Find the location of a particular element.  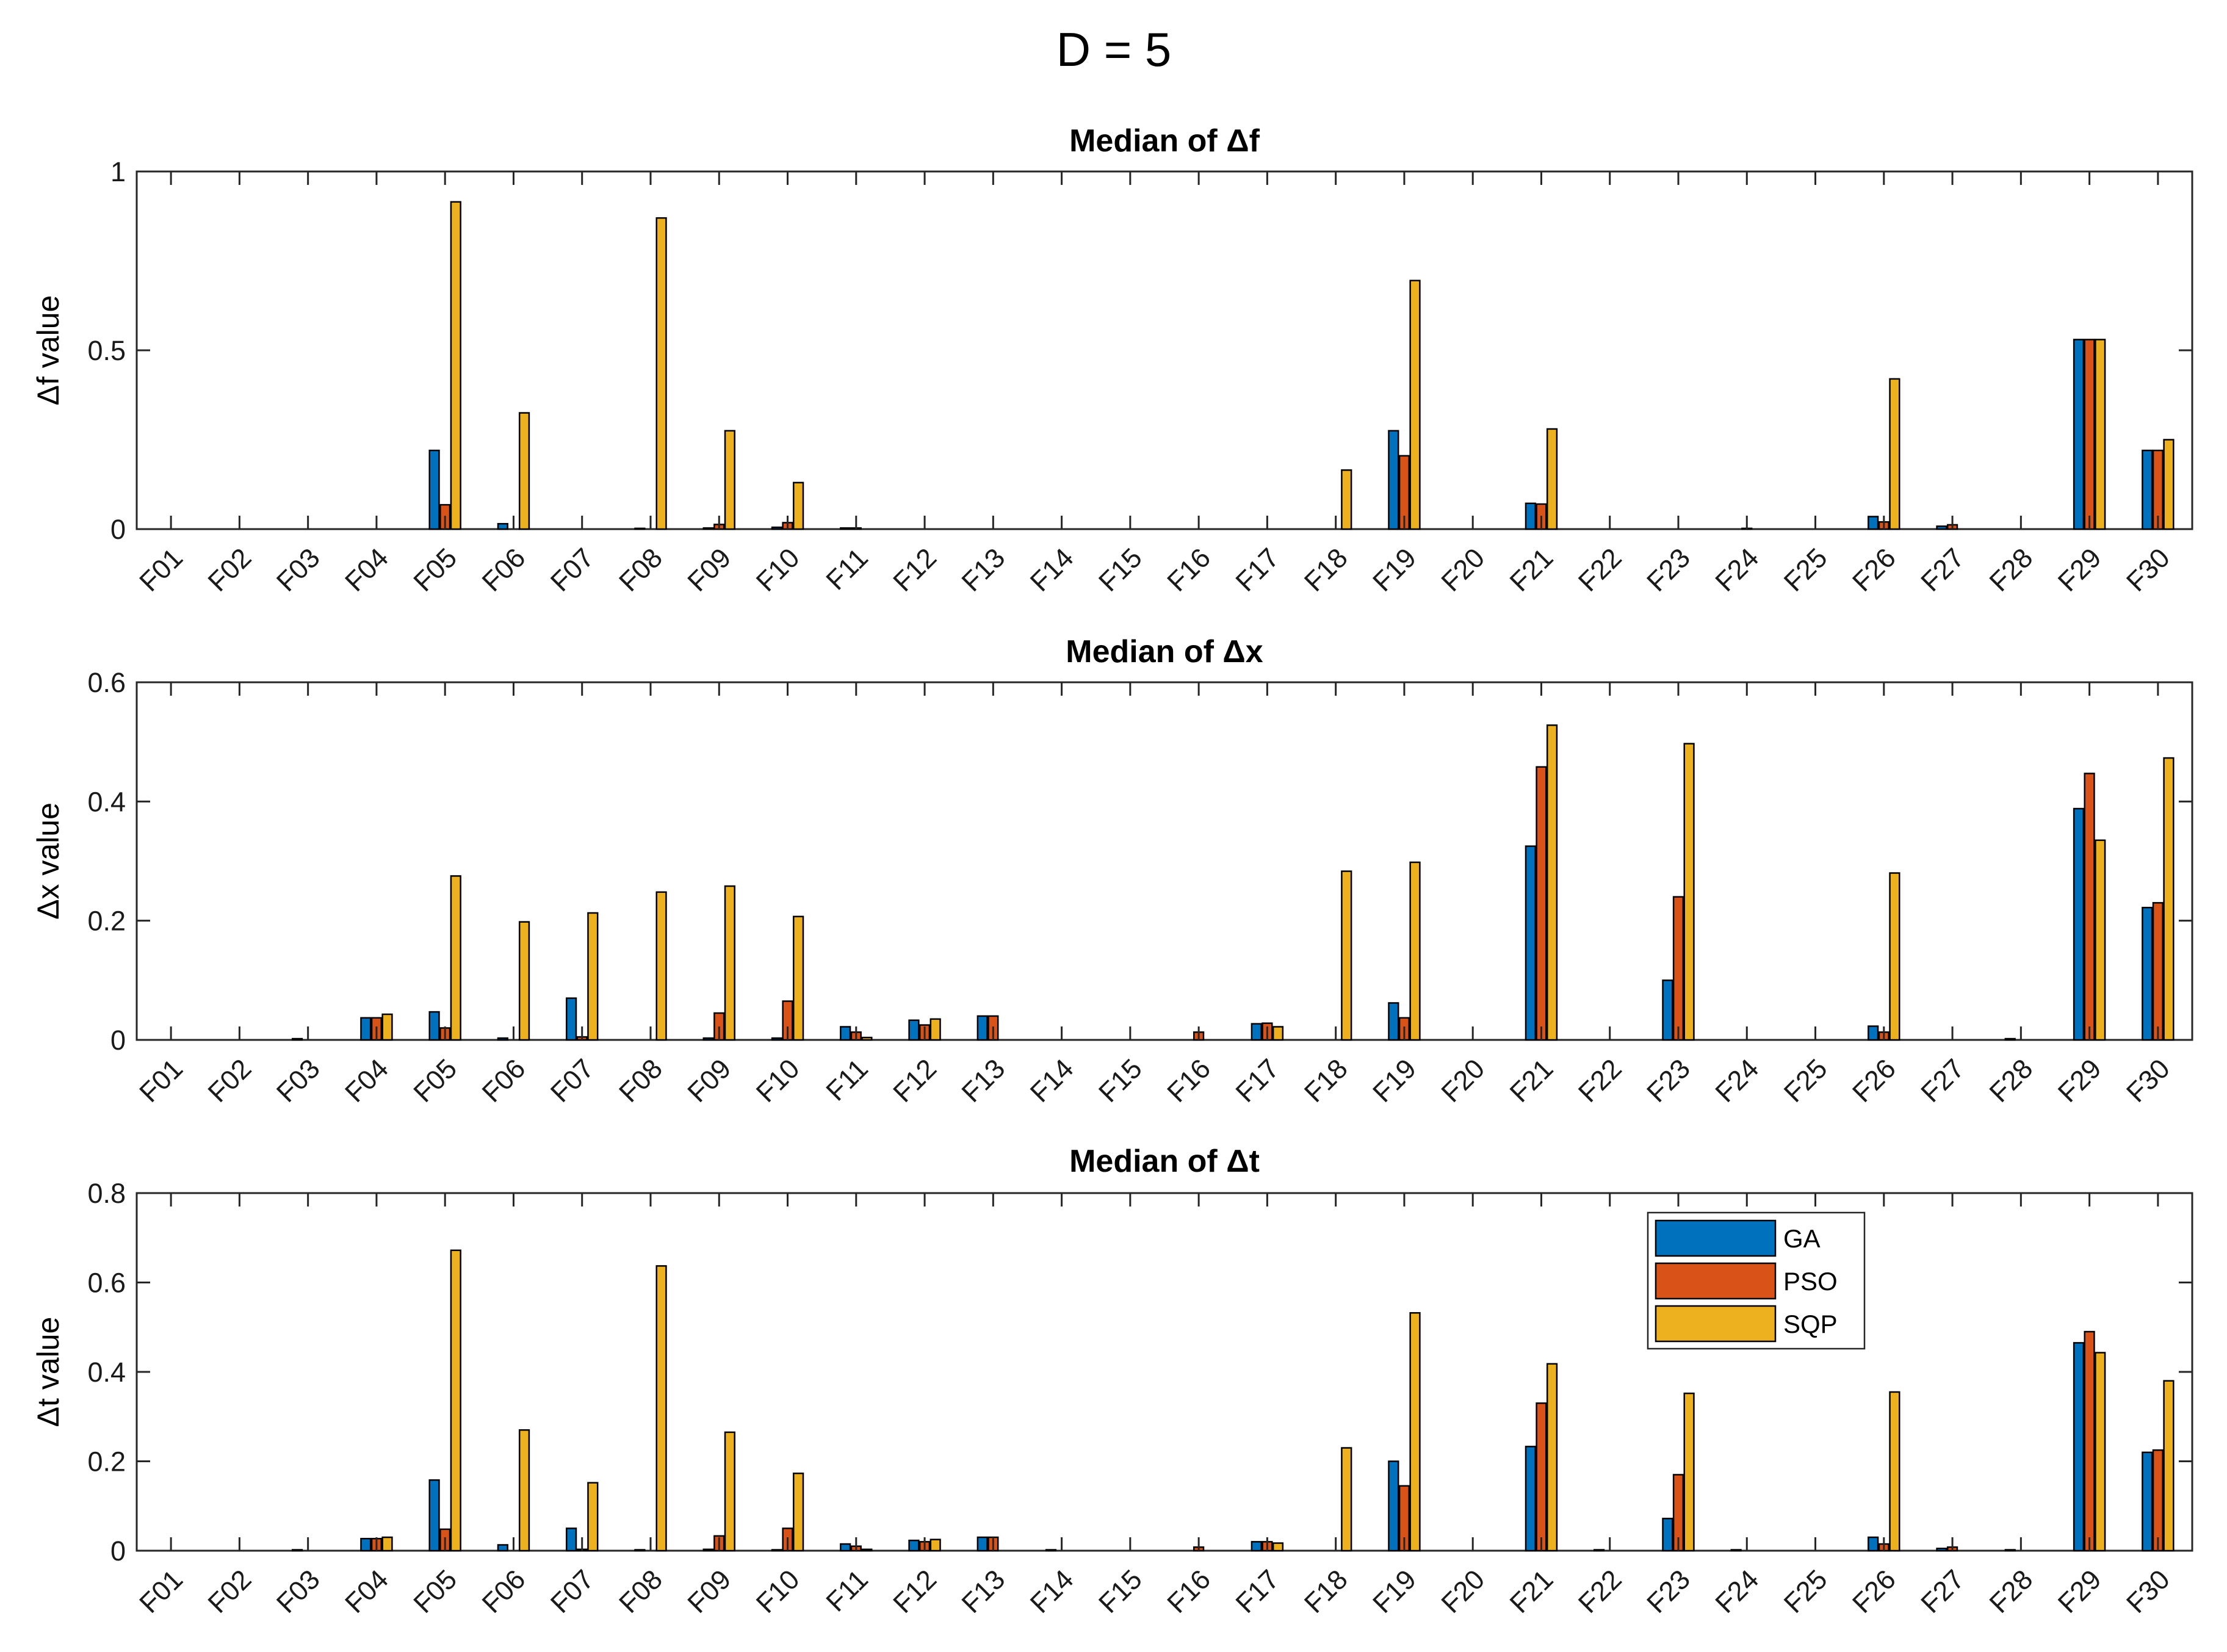

bar-delta-x-sqp-f21 is located at coordinates (1552, 882).